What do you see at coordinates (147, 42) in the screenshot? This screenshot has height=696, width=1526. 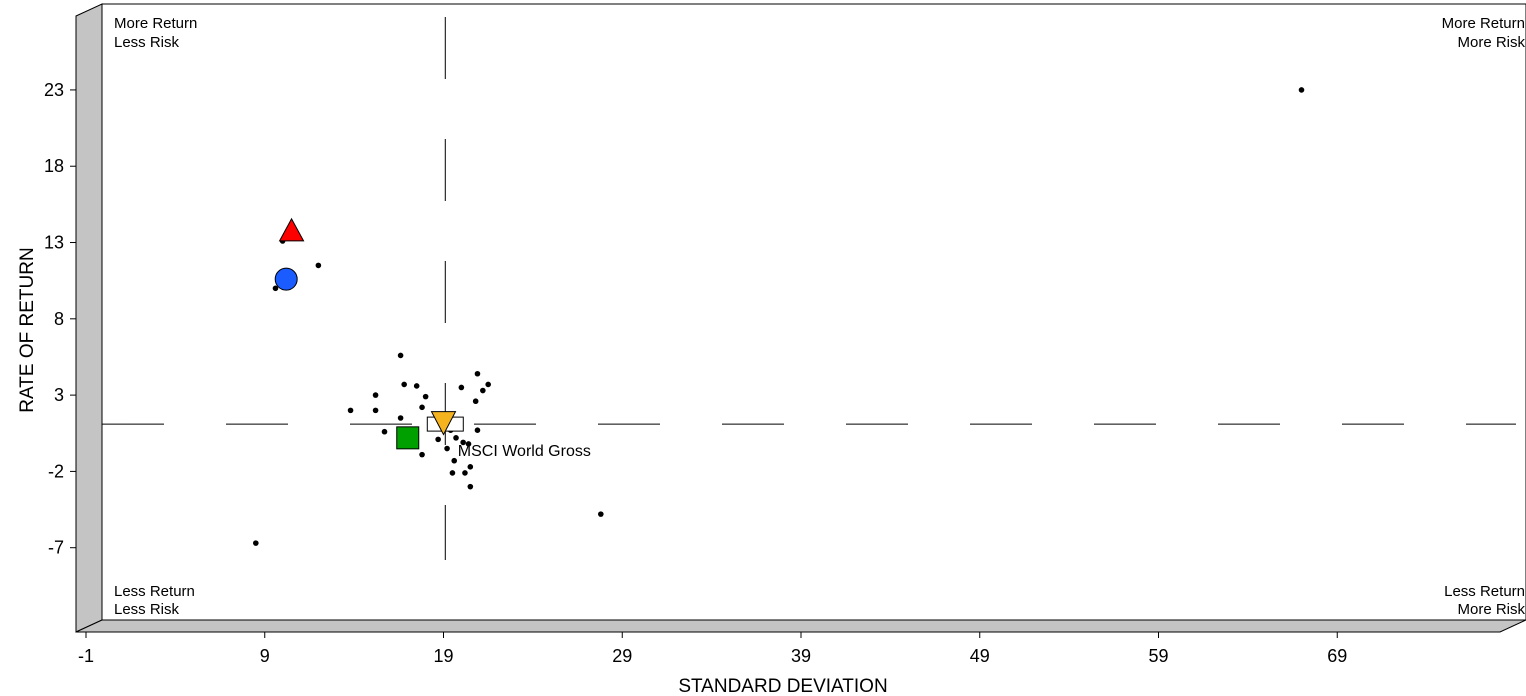 I see `quadrant-top-left-line2: Less Risk` at bounding box center [147, 42].